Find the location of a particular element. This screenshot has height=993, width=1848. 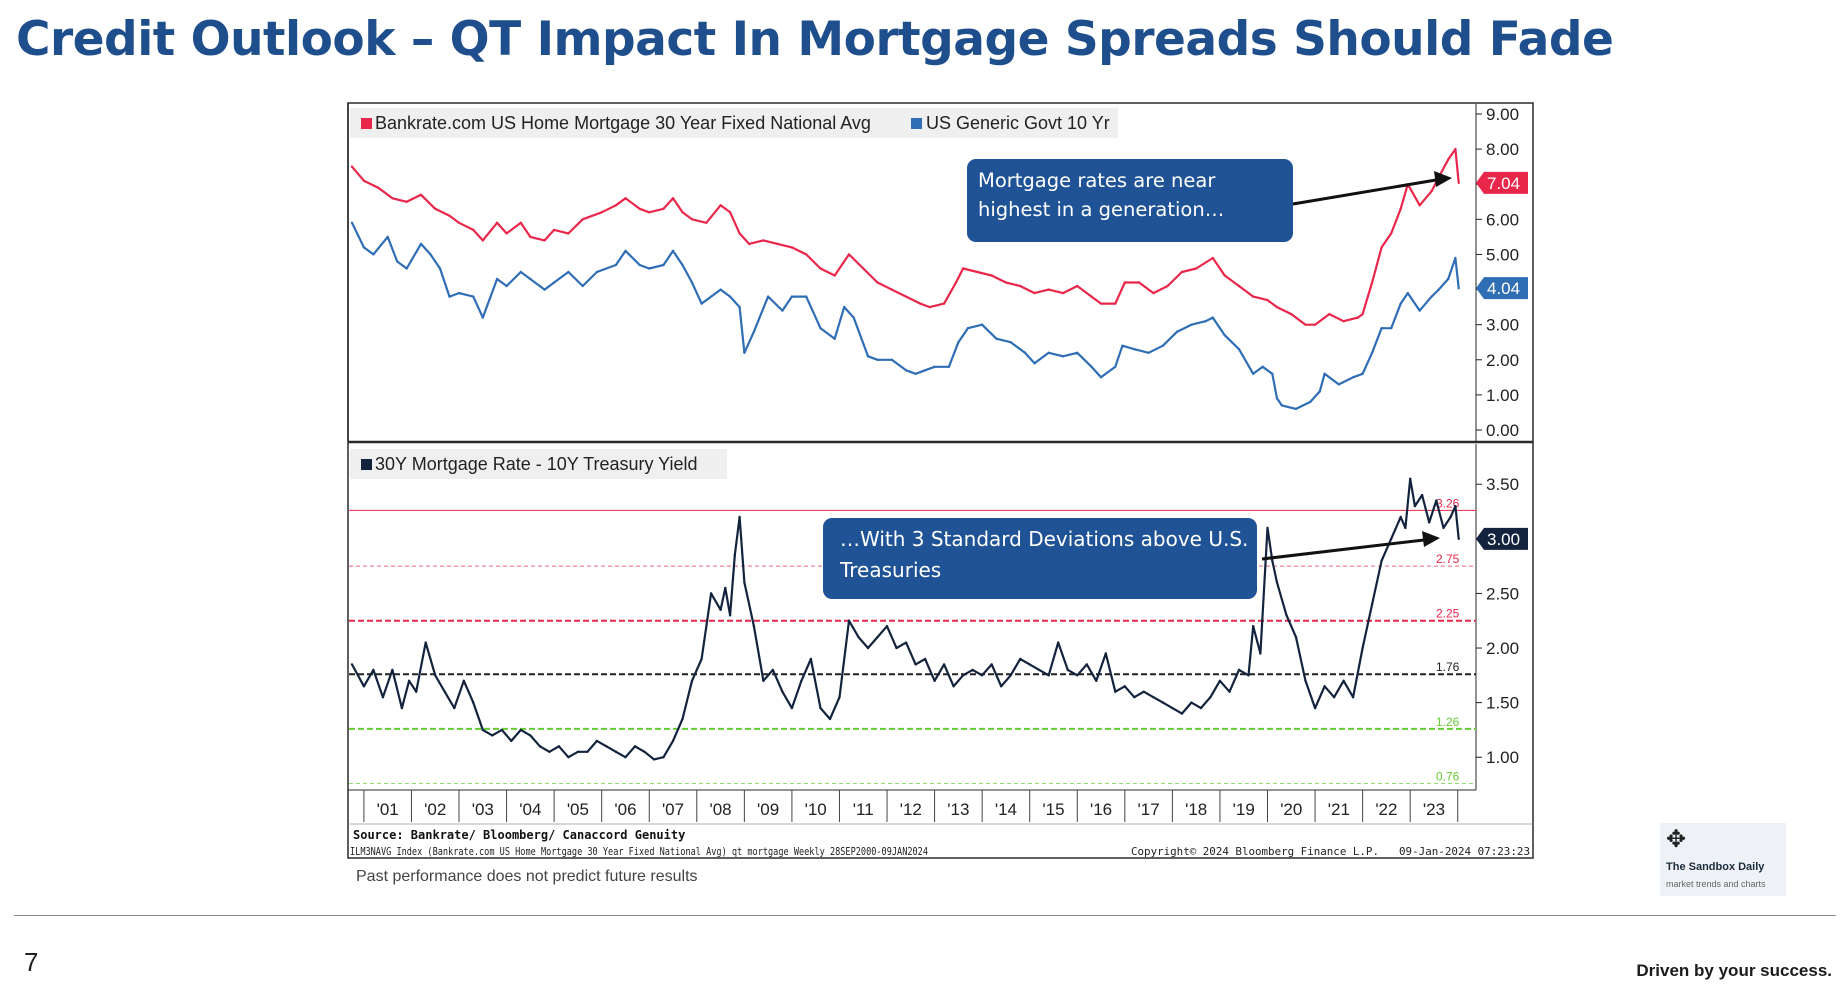

meta-copyright: Copyright© 2024 Bloomberg Finance L.P. is located at coordinates (1255, 851).